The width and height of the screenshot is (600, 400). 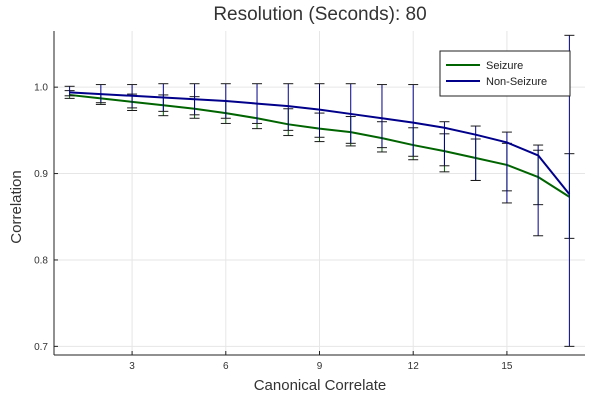 I want to click on y-axis-label: Correlation, so click(x=16, y=206).